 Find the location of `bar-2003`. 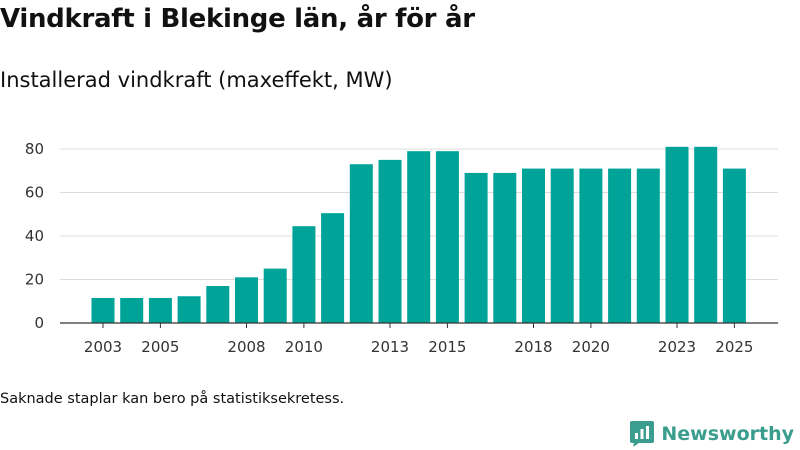

bar-2003 is located at coordinates (103, 310).